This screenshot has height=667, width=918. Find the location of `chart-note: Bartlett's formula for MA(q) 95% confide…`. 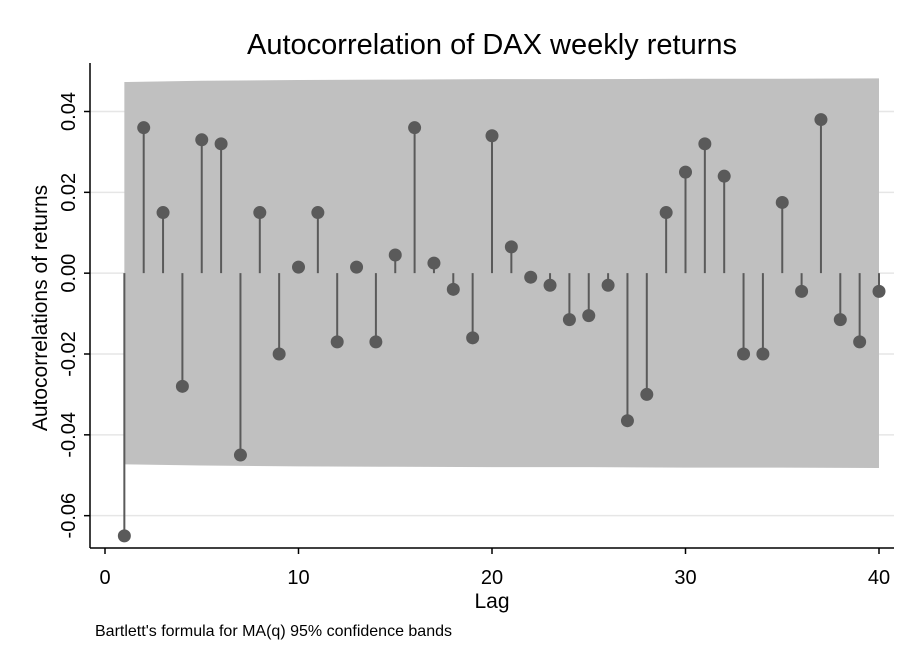

chart-note: Bartlett's formula for MA(q) 95% confide… is located at coordinates (273, 631).